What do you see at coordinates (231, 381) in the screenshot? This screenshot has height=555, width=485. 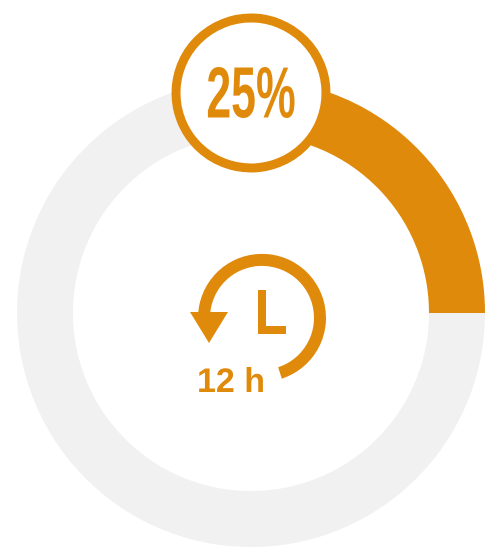 I see `duration-label: 12 h` at bounding box center [231, 381].